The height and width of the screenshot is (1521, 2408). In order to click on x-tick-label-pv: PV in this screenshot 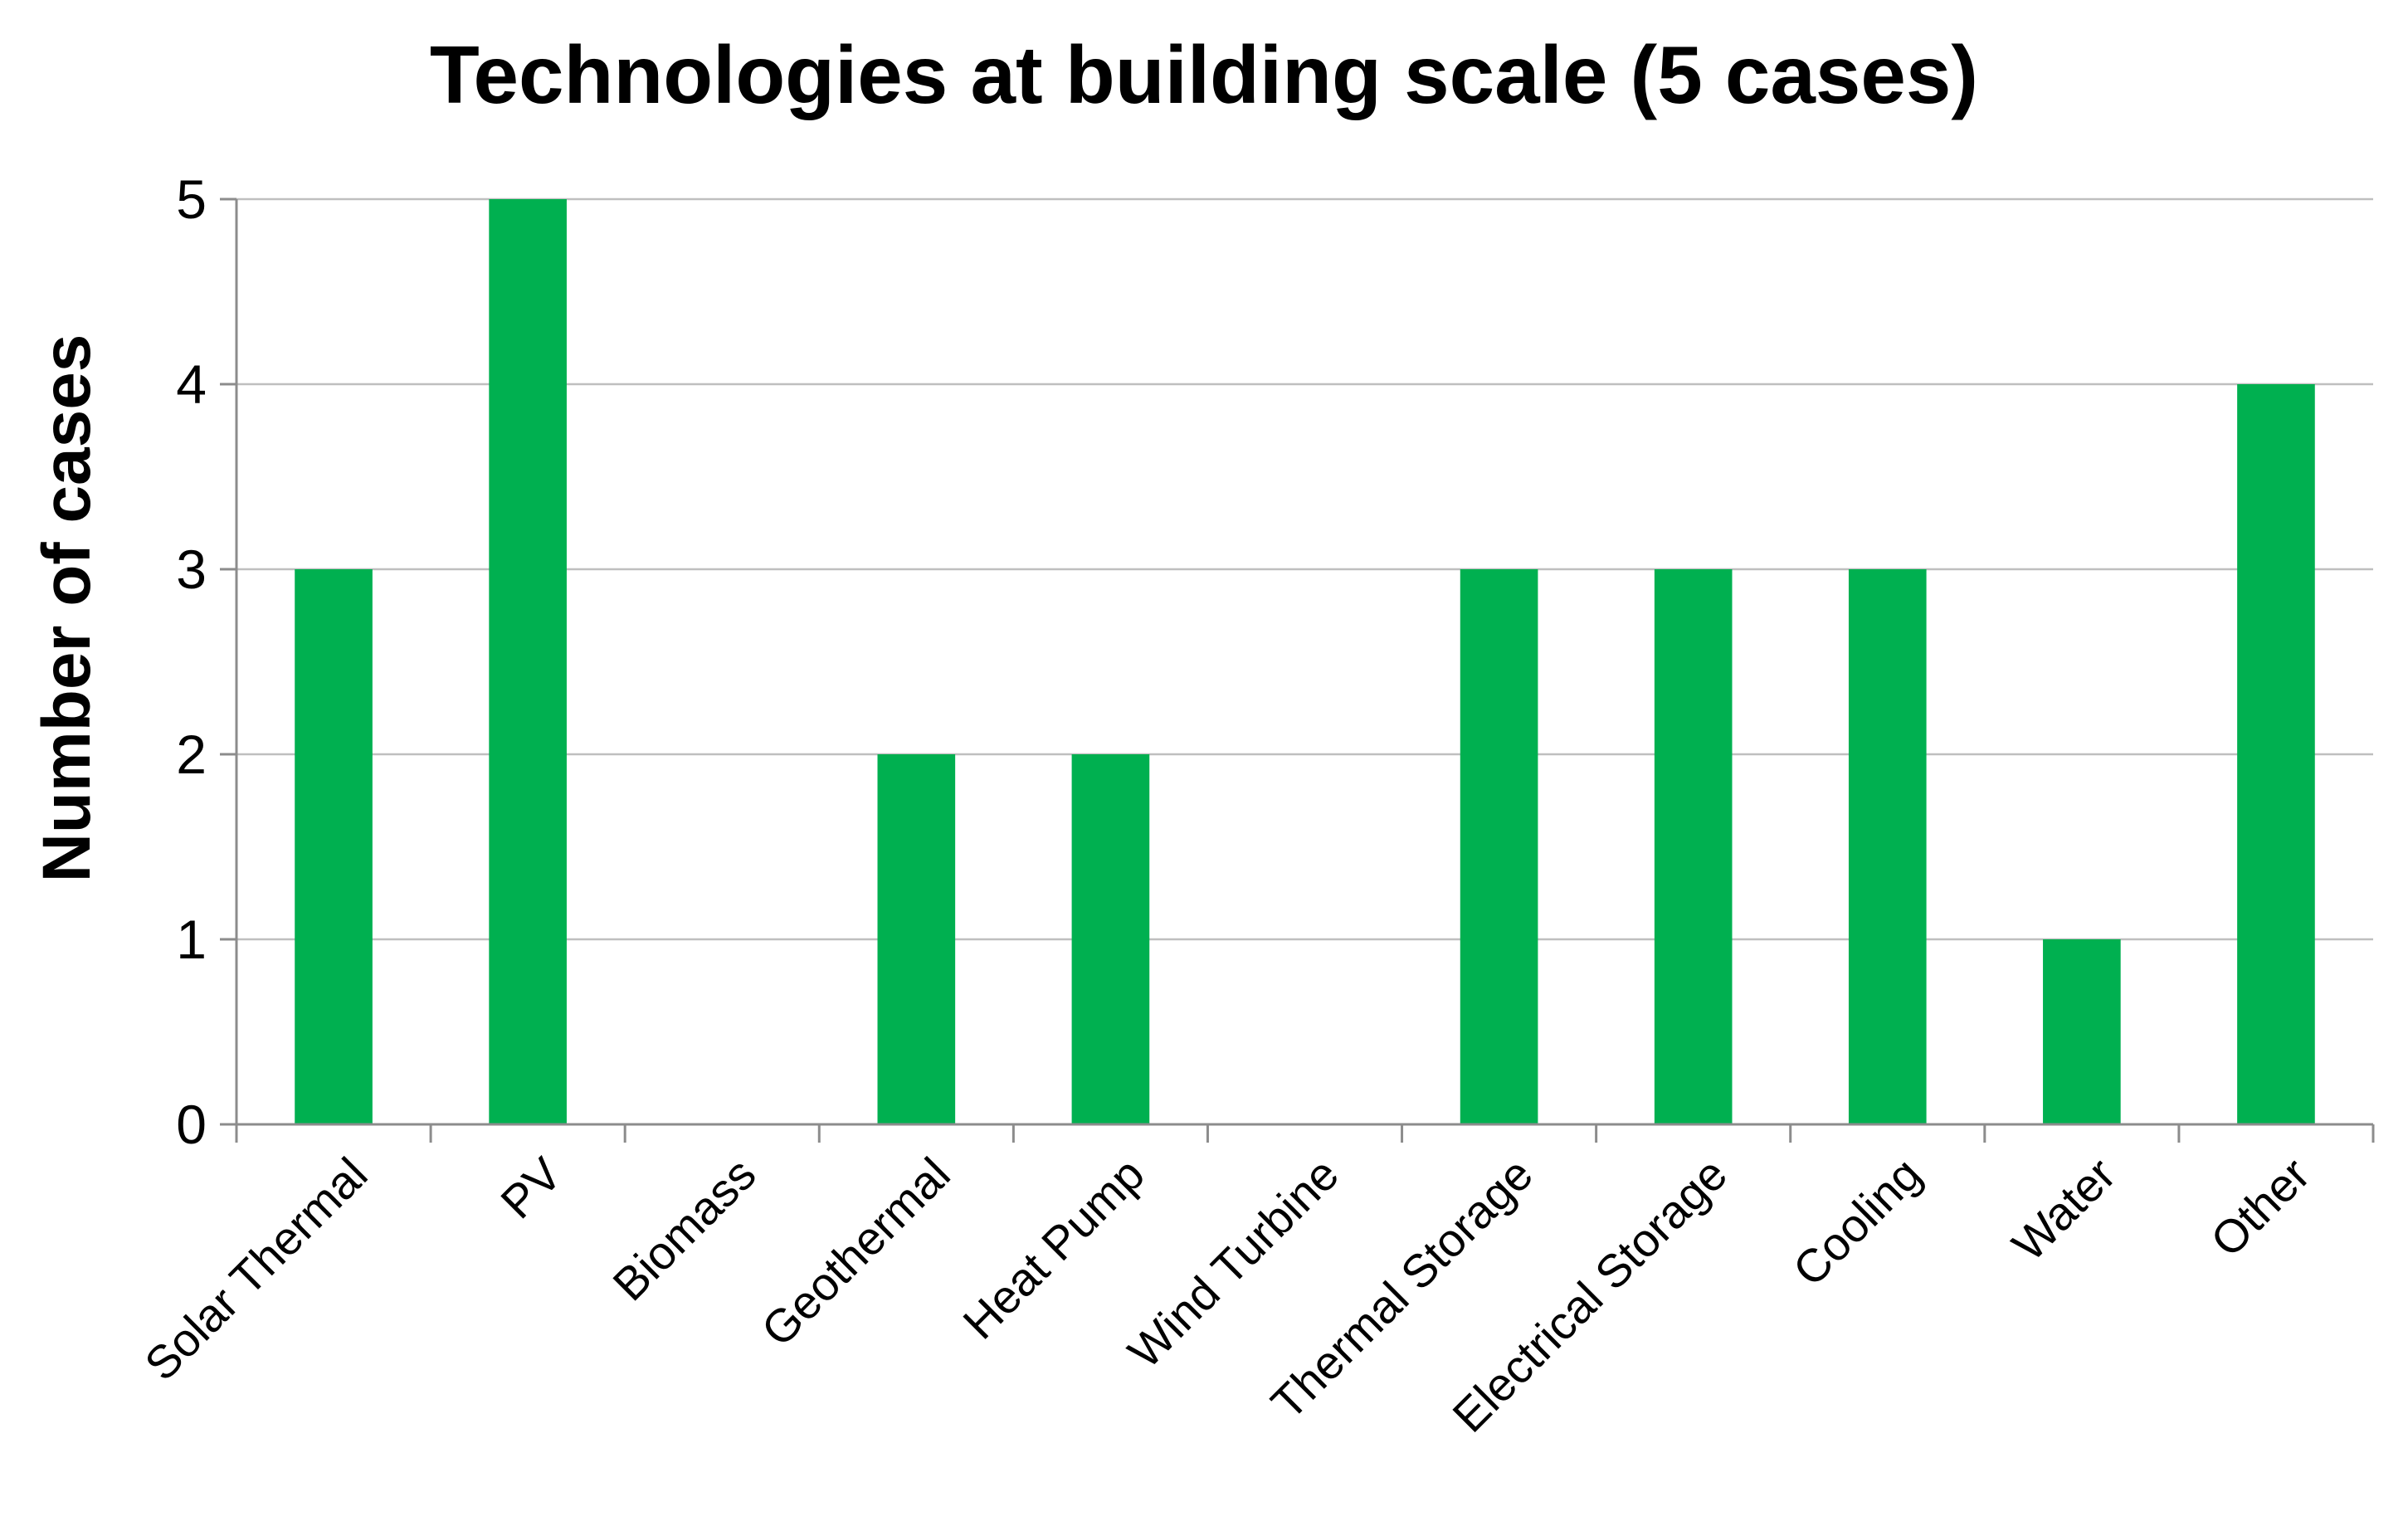, I will do `click(531, 1187)`.